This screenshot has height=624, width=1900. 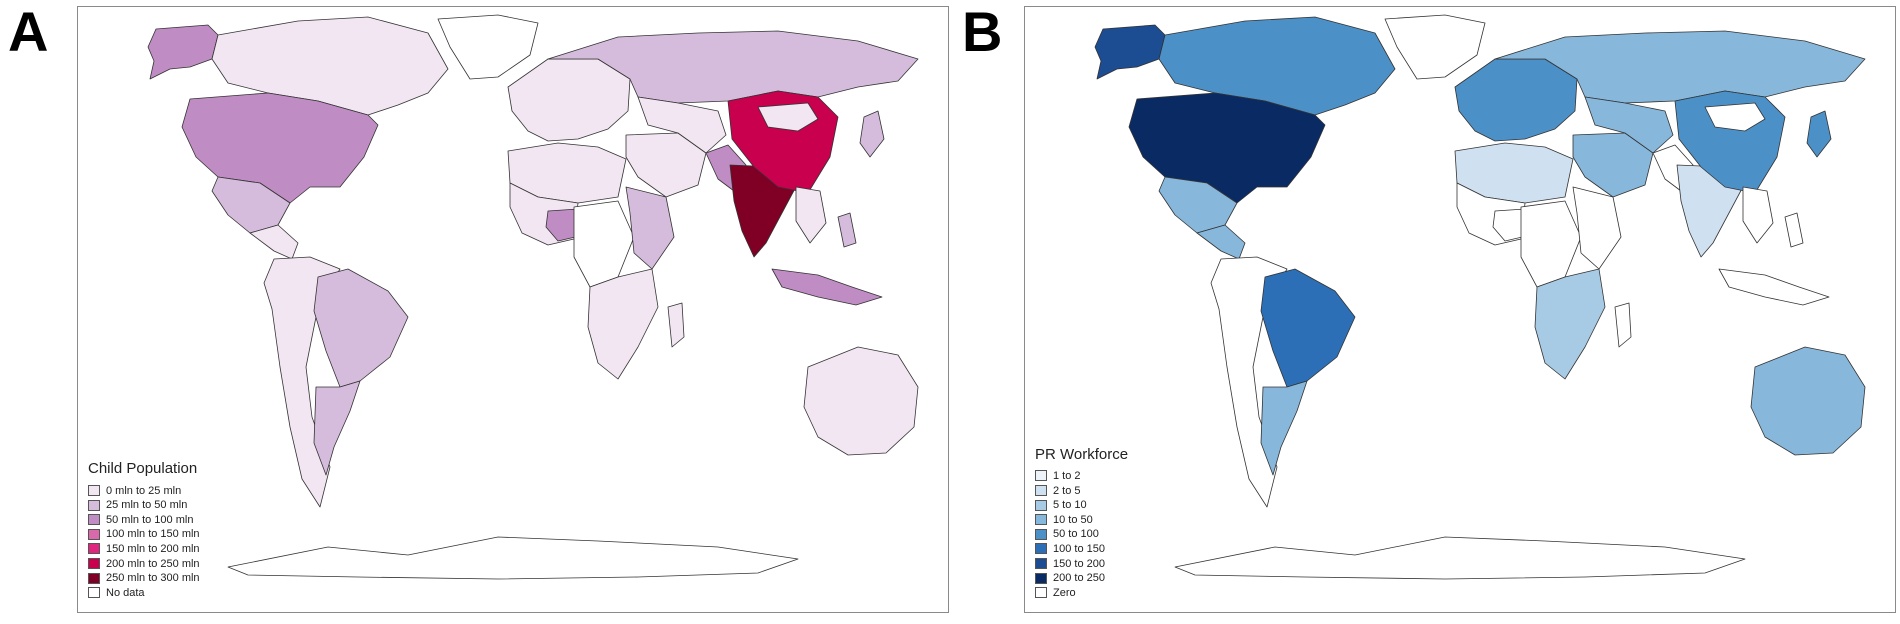 I want to click on region-east-africa, so click(x=650, y=228).